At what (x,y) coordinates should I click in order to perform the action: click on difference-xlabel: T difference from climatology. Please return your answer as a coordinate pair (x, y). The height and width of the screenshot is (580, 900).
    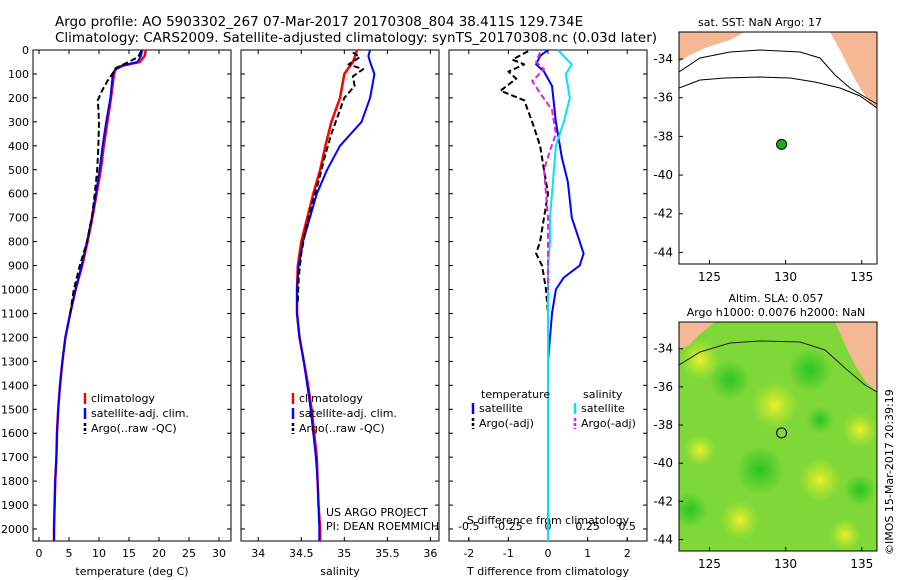
    Looking at the image, I should click on (547, 571).